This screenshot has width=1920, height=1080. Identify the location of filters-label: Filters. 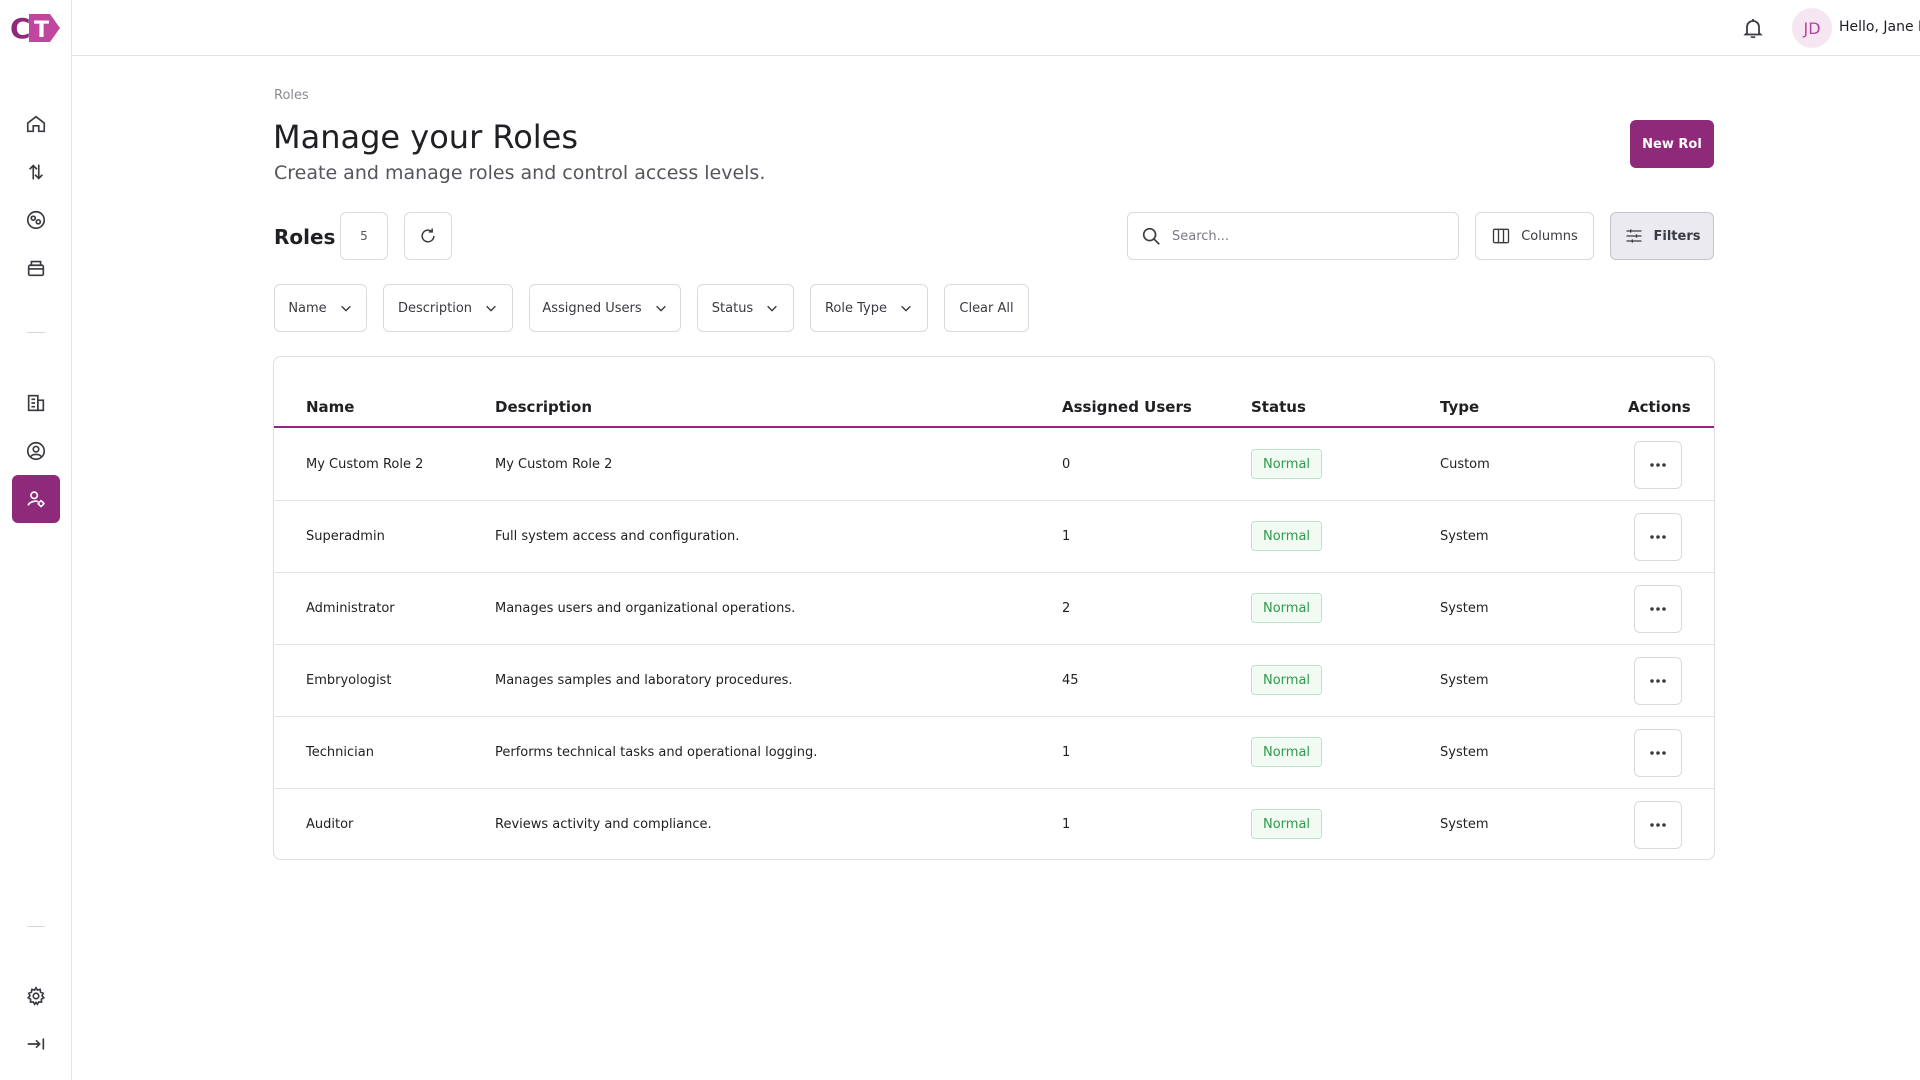
(1677, 236).